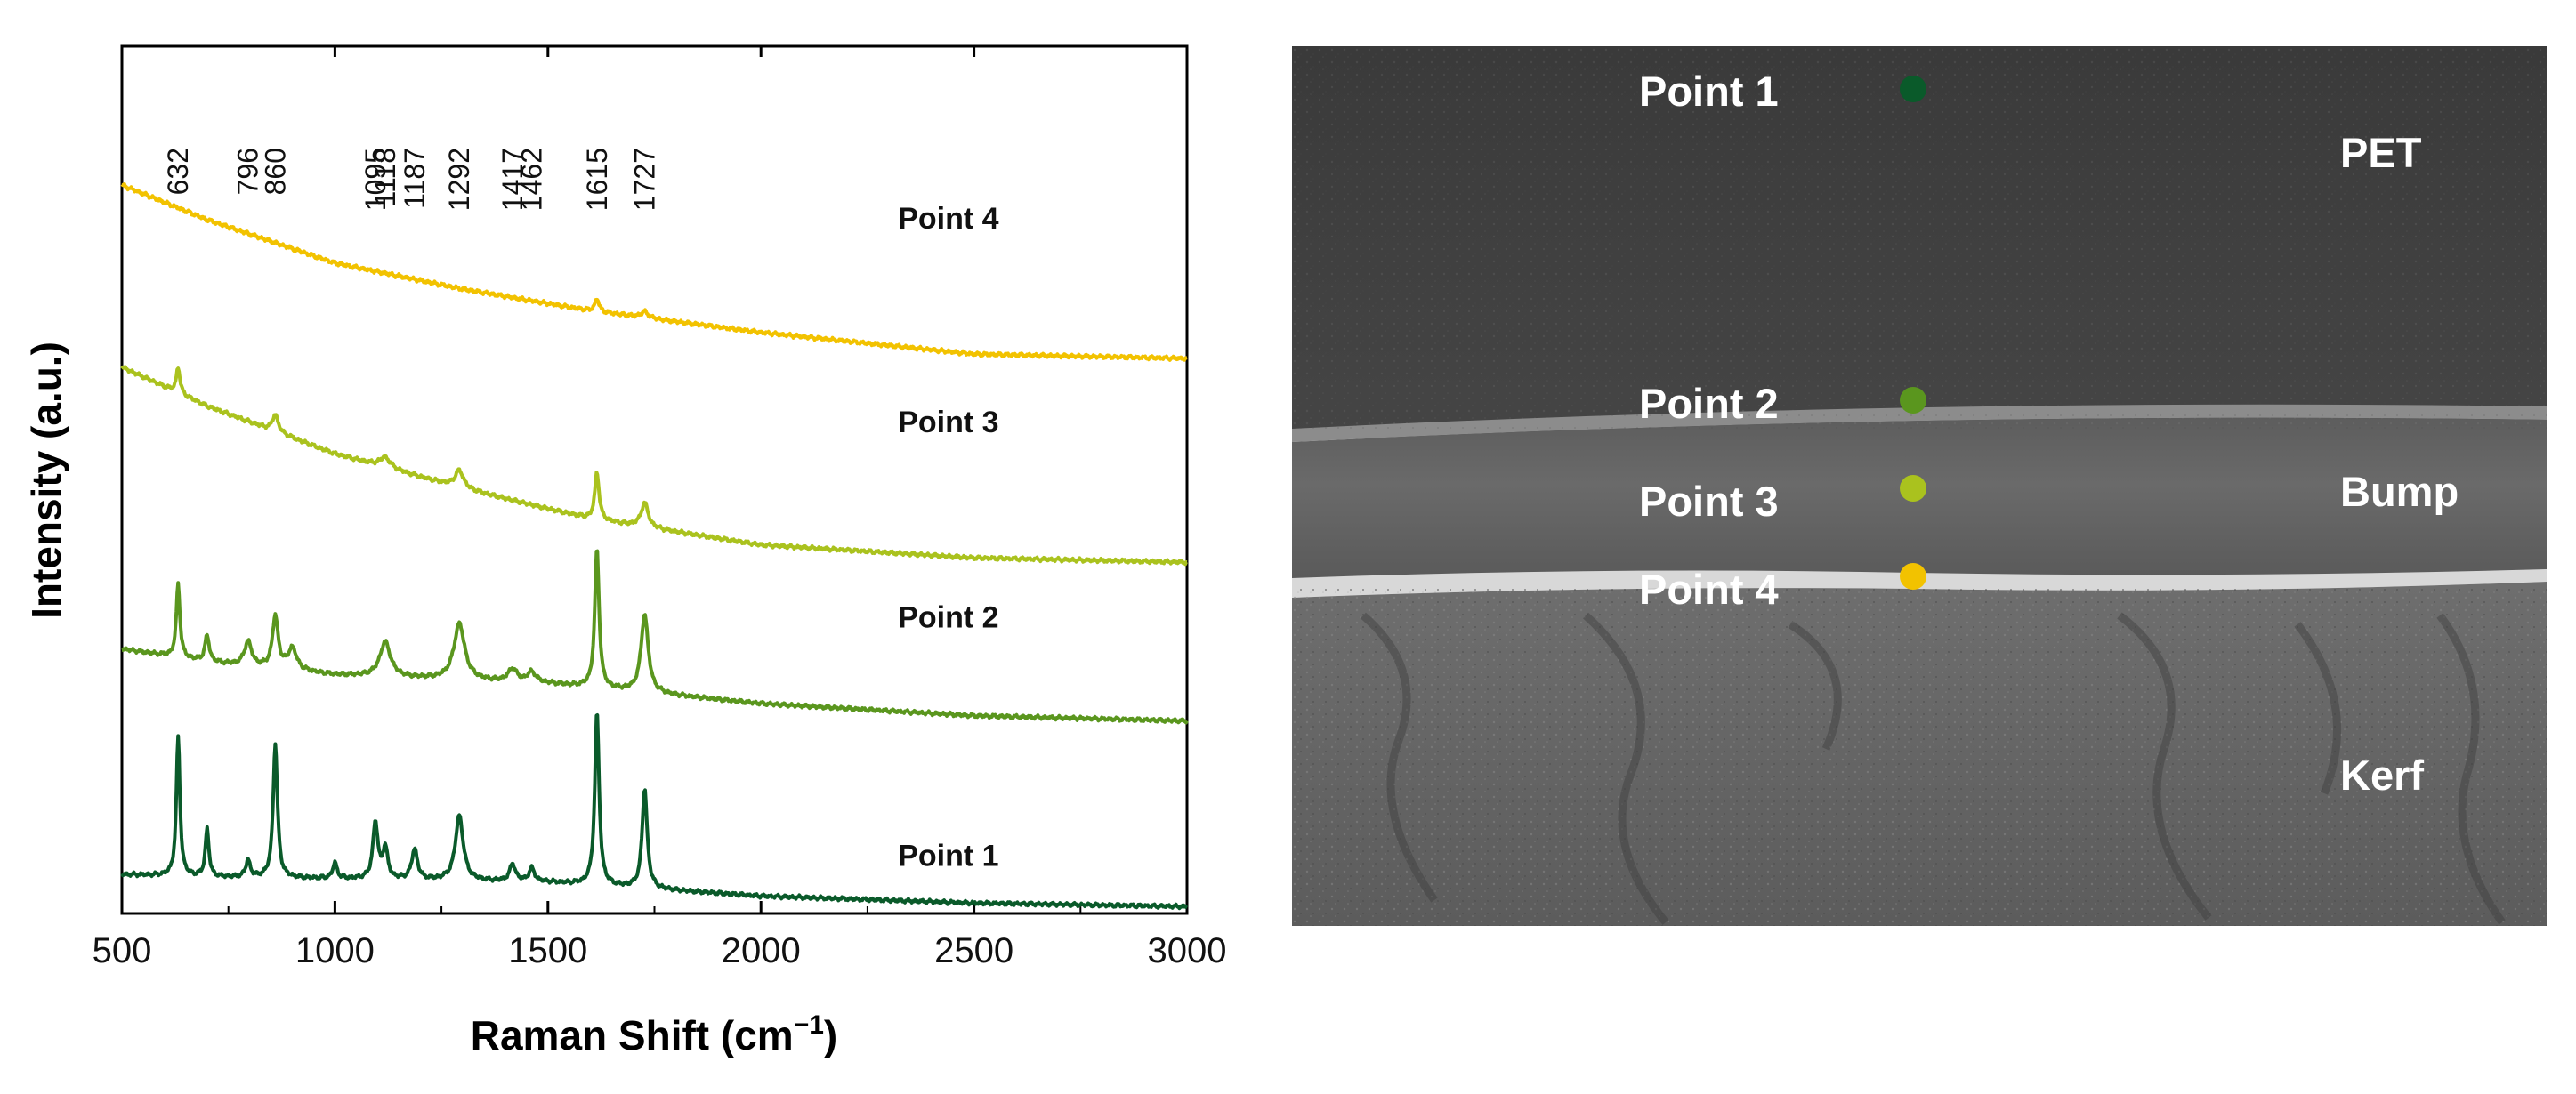 This screenshot has height=1094, width=2576. What do you see at coordinates (948, 219) in the screenshot?
I see `series-name: Point 4` at bounding box center [948, 219].